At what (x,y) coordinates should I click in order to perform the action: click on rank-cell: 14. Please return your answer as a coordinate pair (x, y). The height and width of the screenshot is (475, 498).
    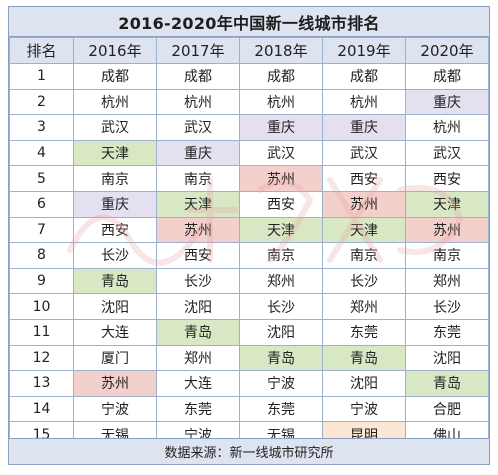
    Looking at the image, I should click on (41, 409).